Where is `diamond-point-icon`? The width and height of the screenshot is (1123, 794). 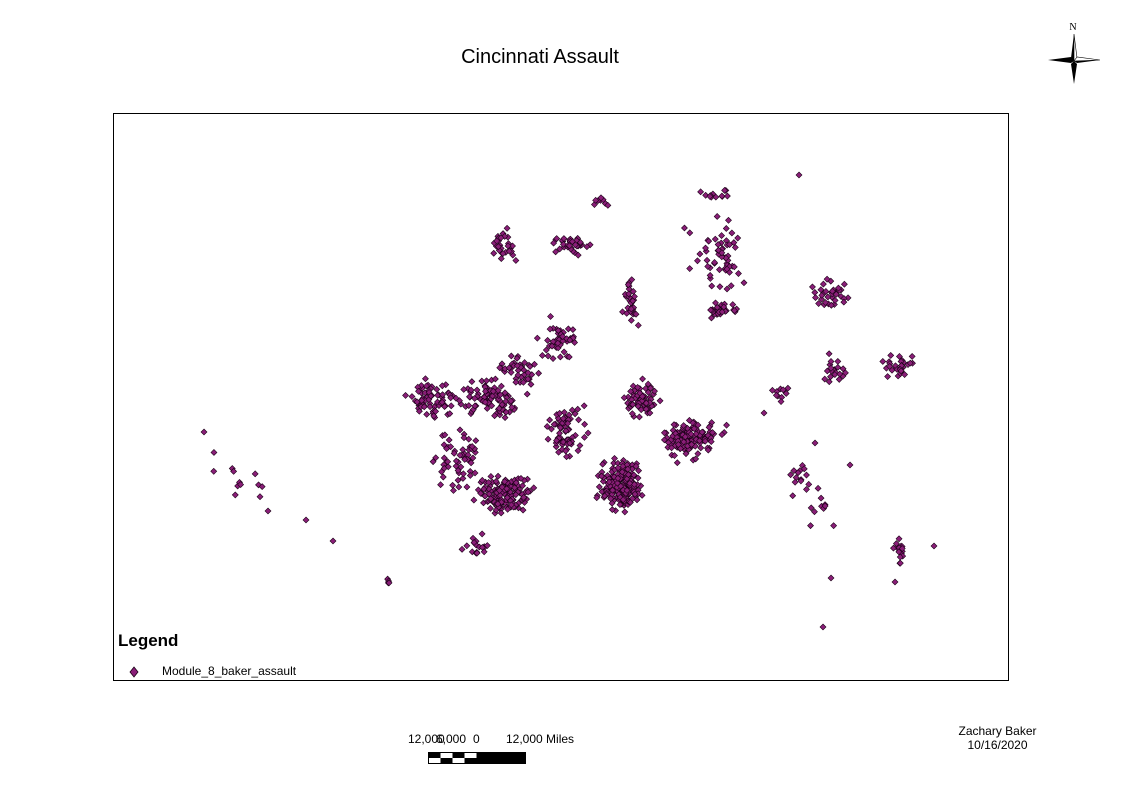 diamond-point-icon is located at coordinates (134, 672).